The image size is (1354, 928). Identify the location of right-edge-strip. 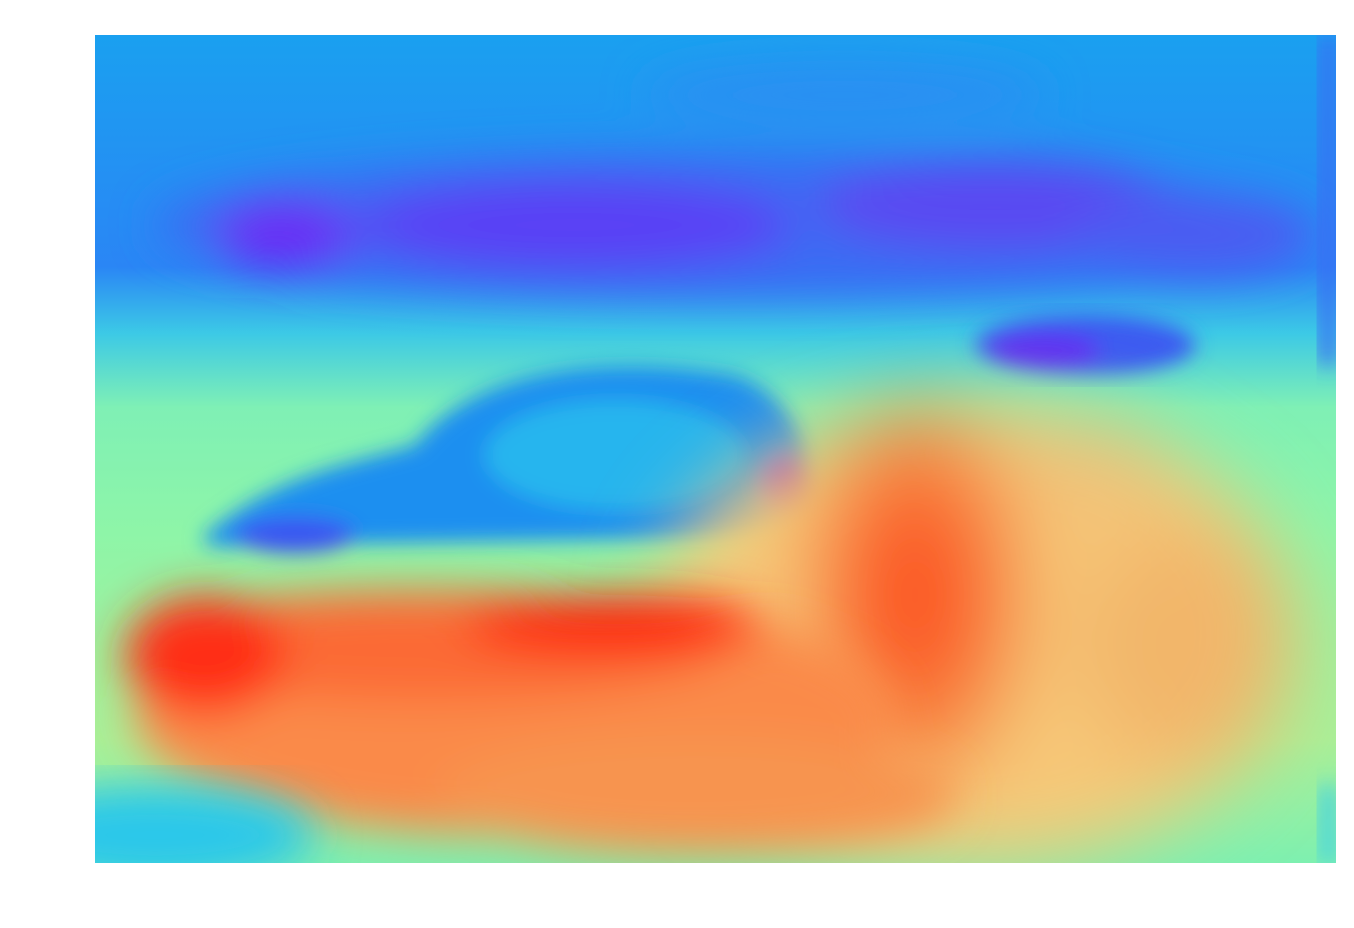
(1328, 449).